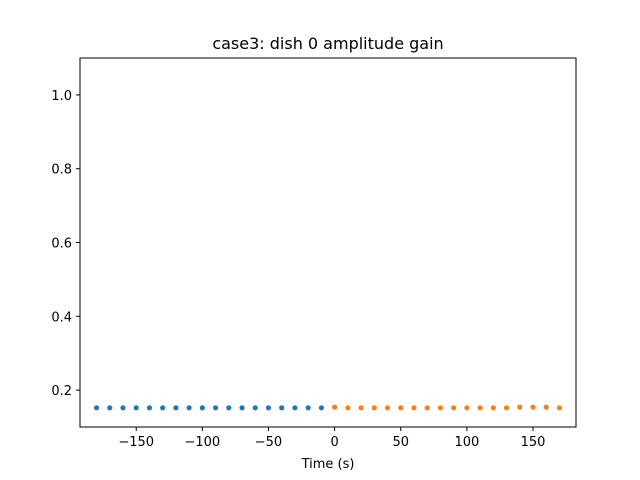 The width and height of the screenshot is (640, 480). Describe the element at coordinates (466, 442) in the screenshot. I see `x-tick-label: 100` at that location.